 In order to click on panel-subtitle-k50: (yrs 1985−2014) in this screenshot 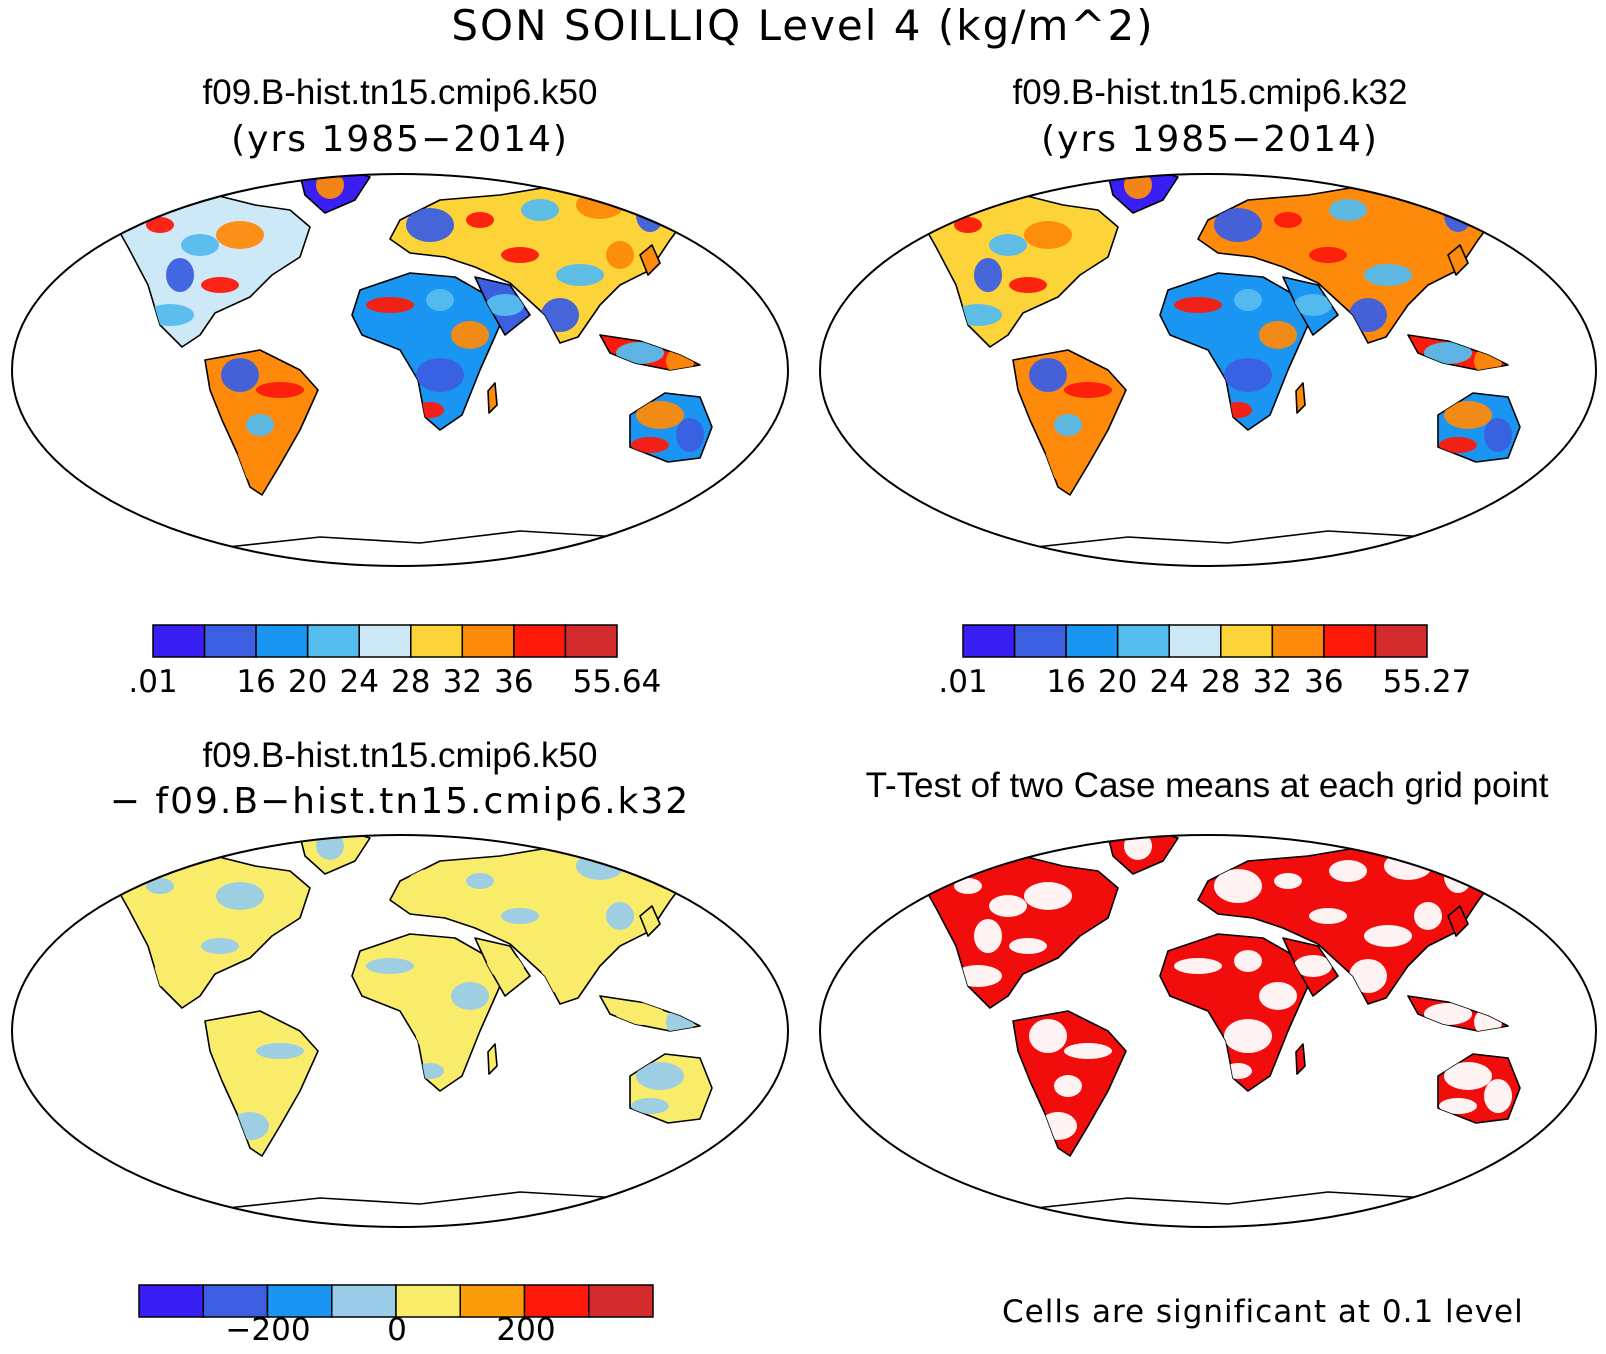, I will do `click(400, 139)`.